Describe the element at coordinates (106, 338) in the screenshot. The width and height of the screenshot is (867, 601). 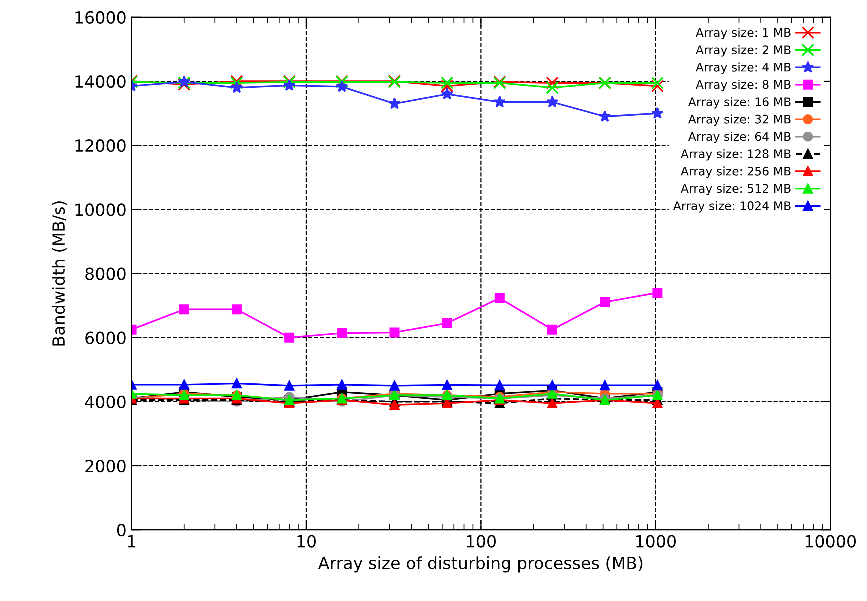
I see `y-tick-label: 6000` at that location.